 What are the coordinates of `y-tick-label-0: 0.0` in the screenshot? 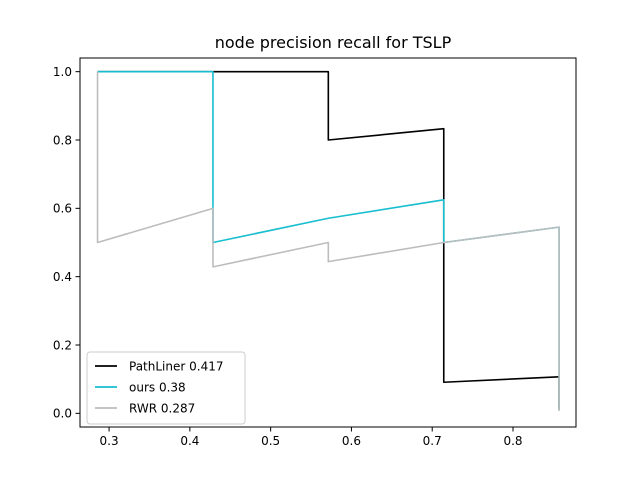 It's located at (62, 414).